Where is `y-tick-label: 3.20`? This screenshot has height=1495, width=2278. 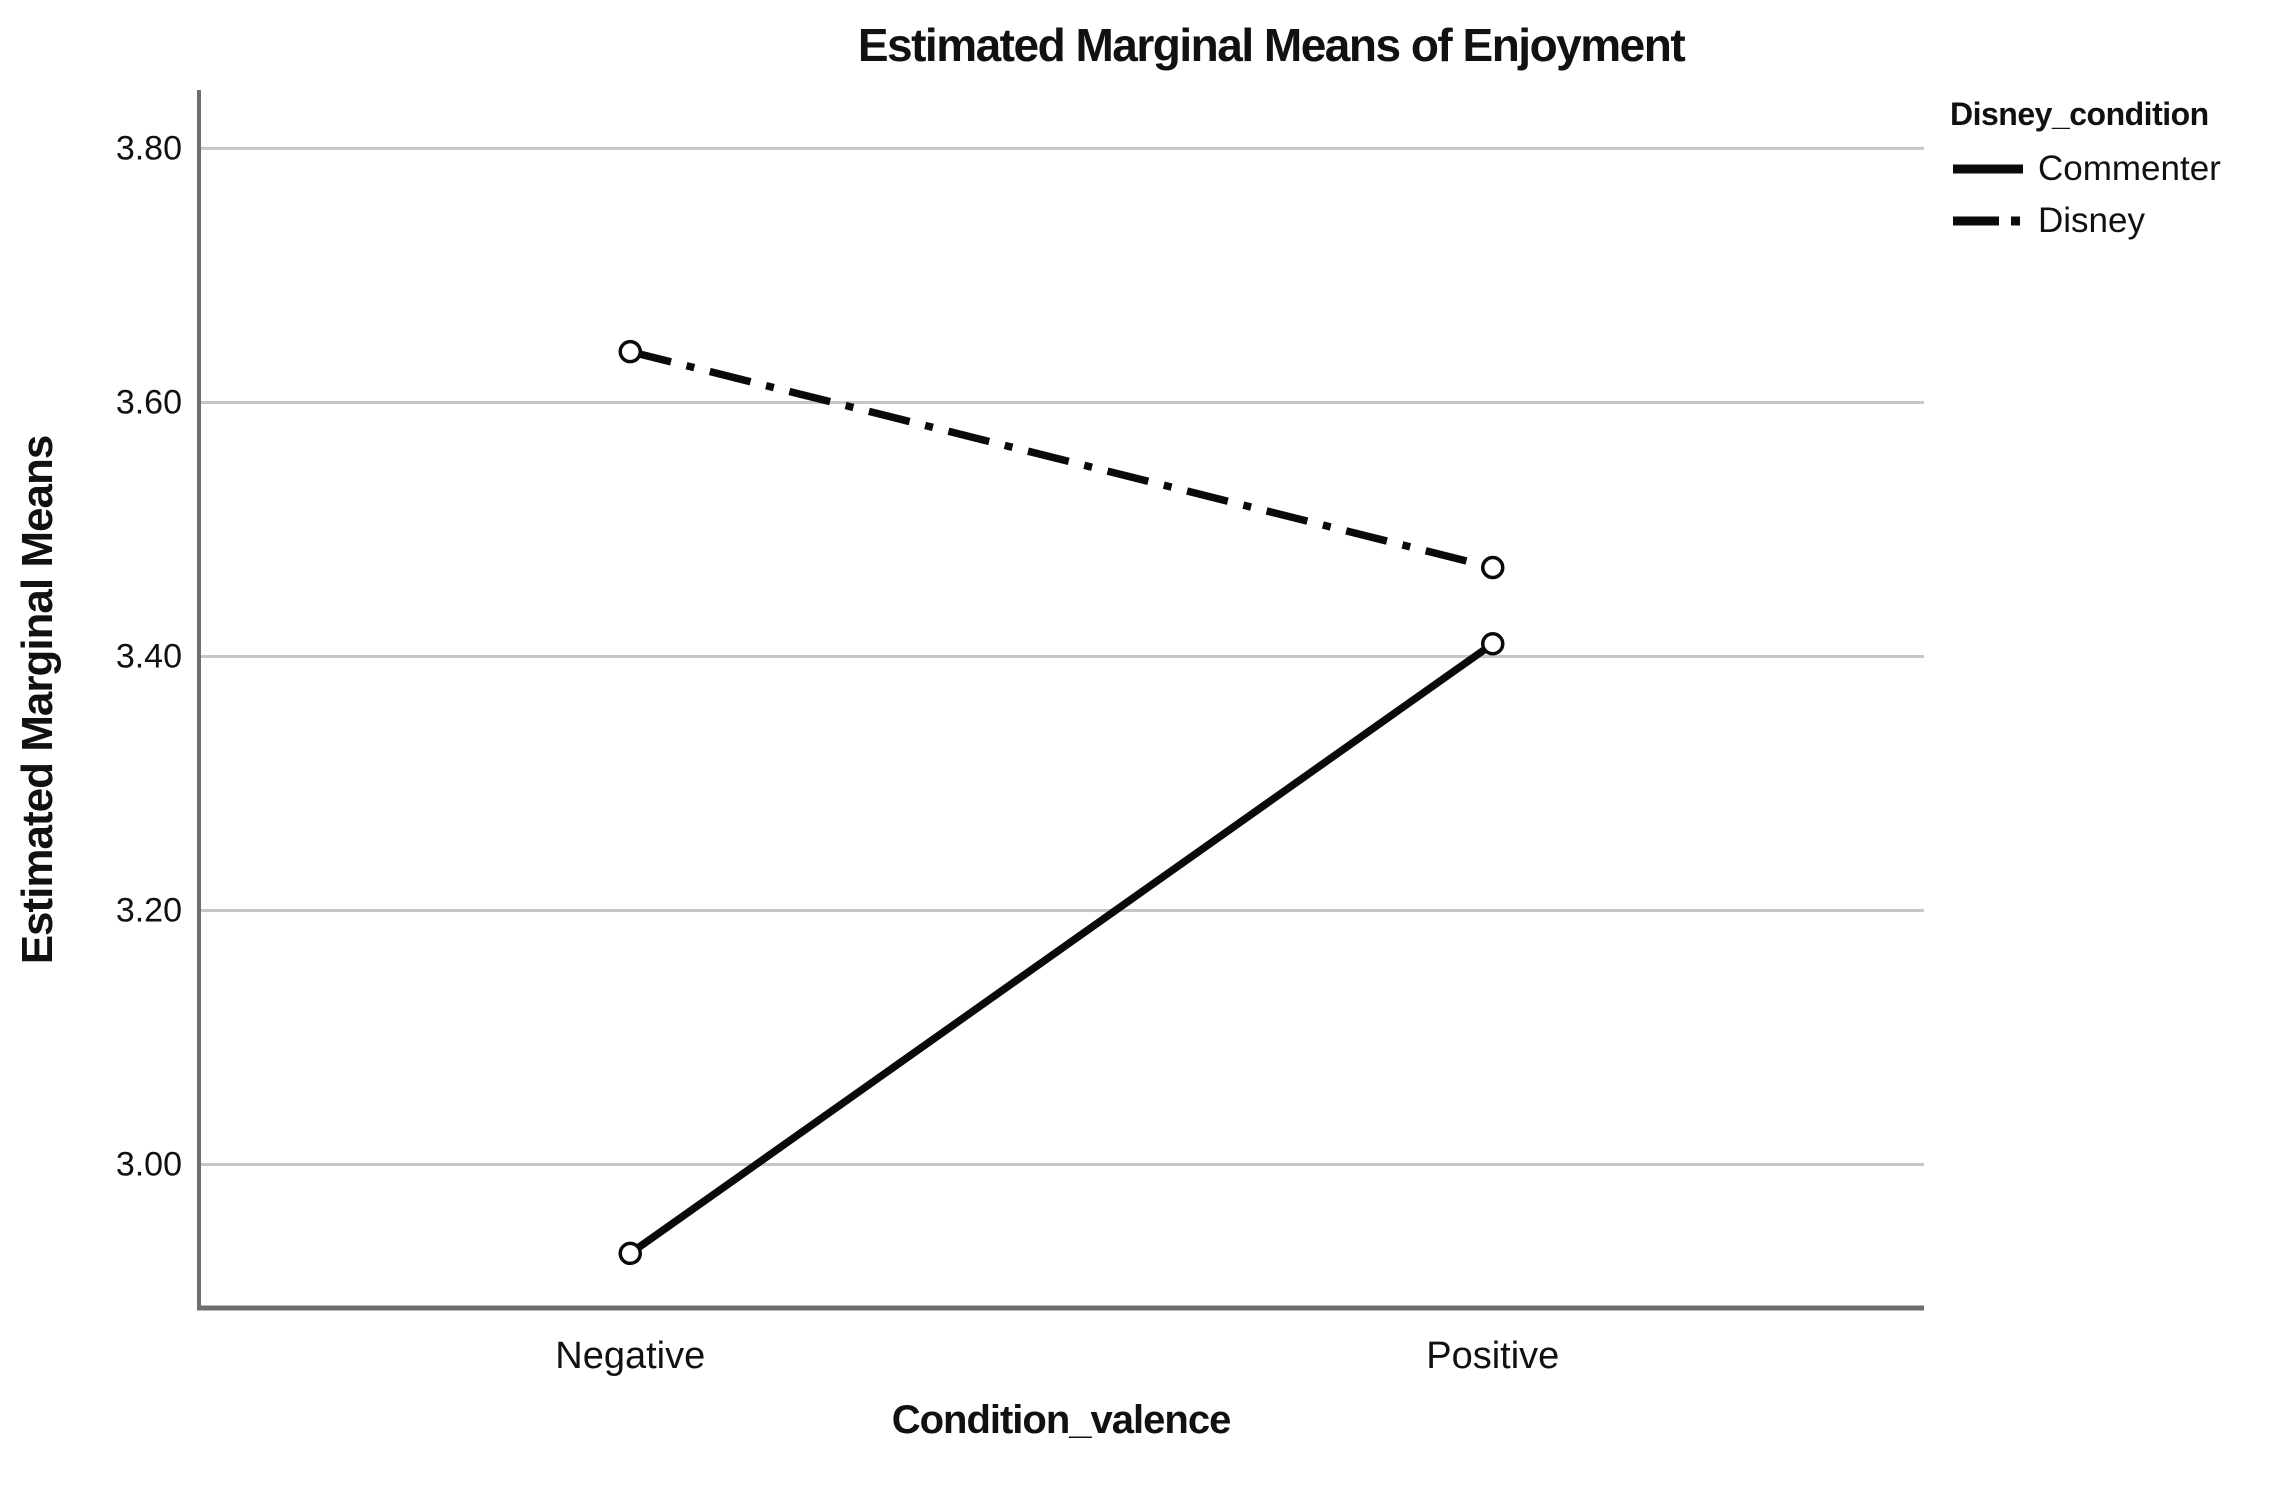 y-tick-label: 3.20 is located at coordinates (149, 910).